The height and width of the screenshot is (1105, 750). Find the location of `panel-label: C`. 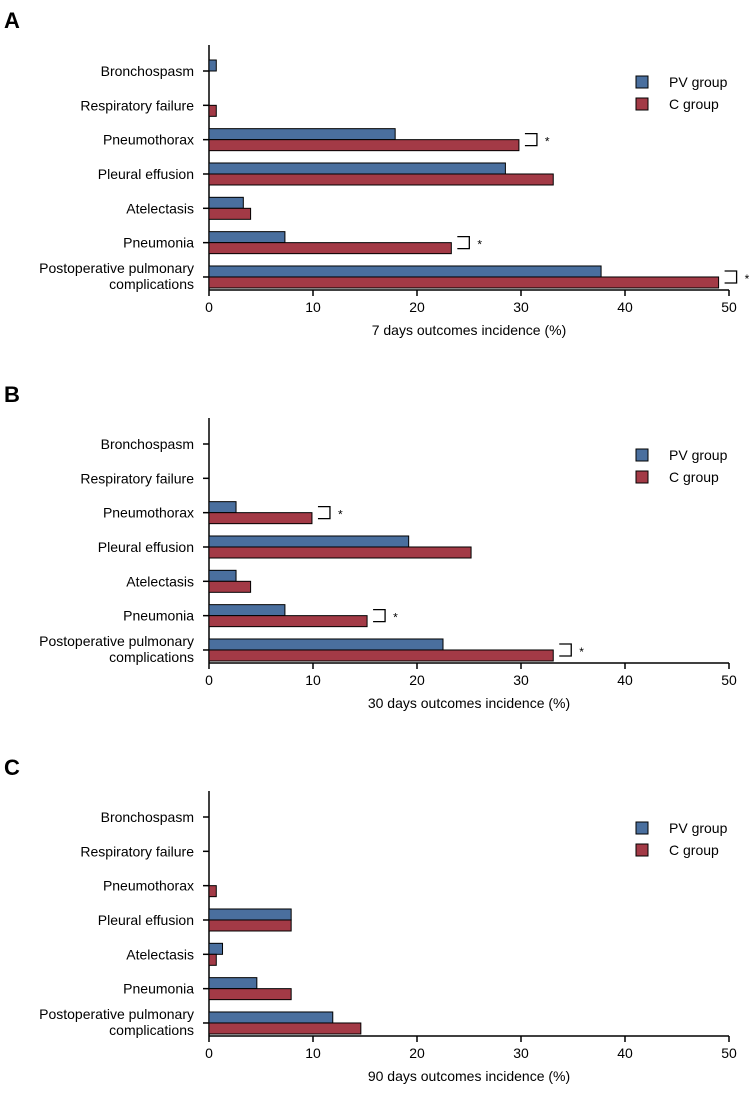

panel-label: C is located at coordinates (12, 767).